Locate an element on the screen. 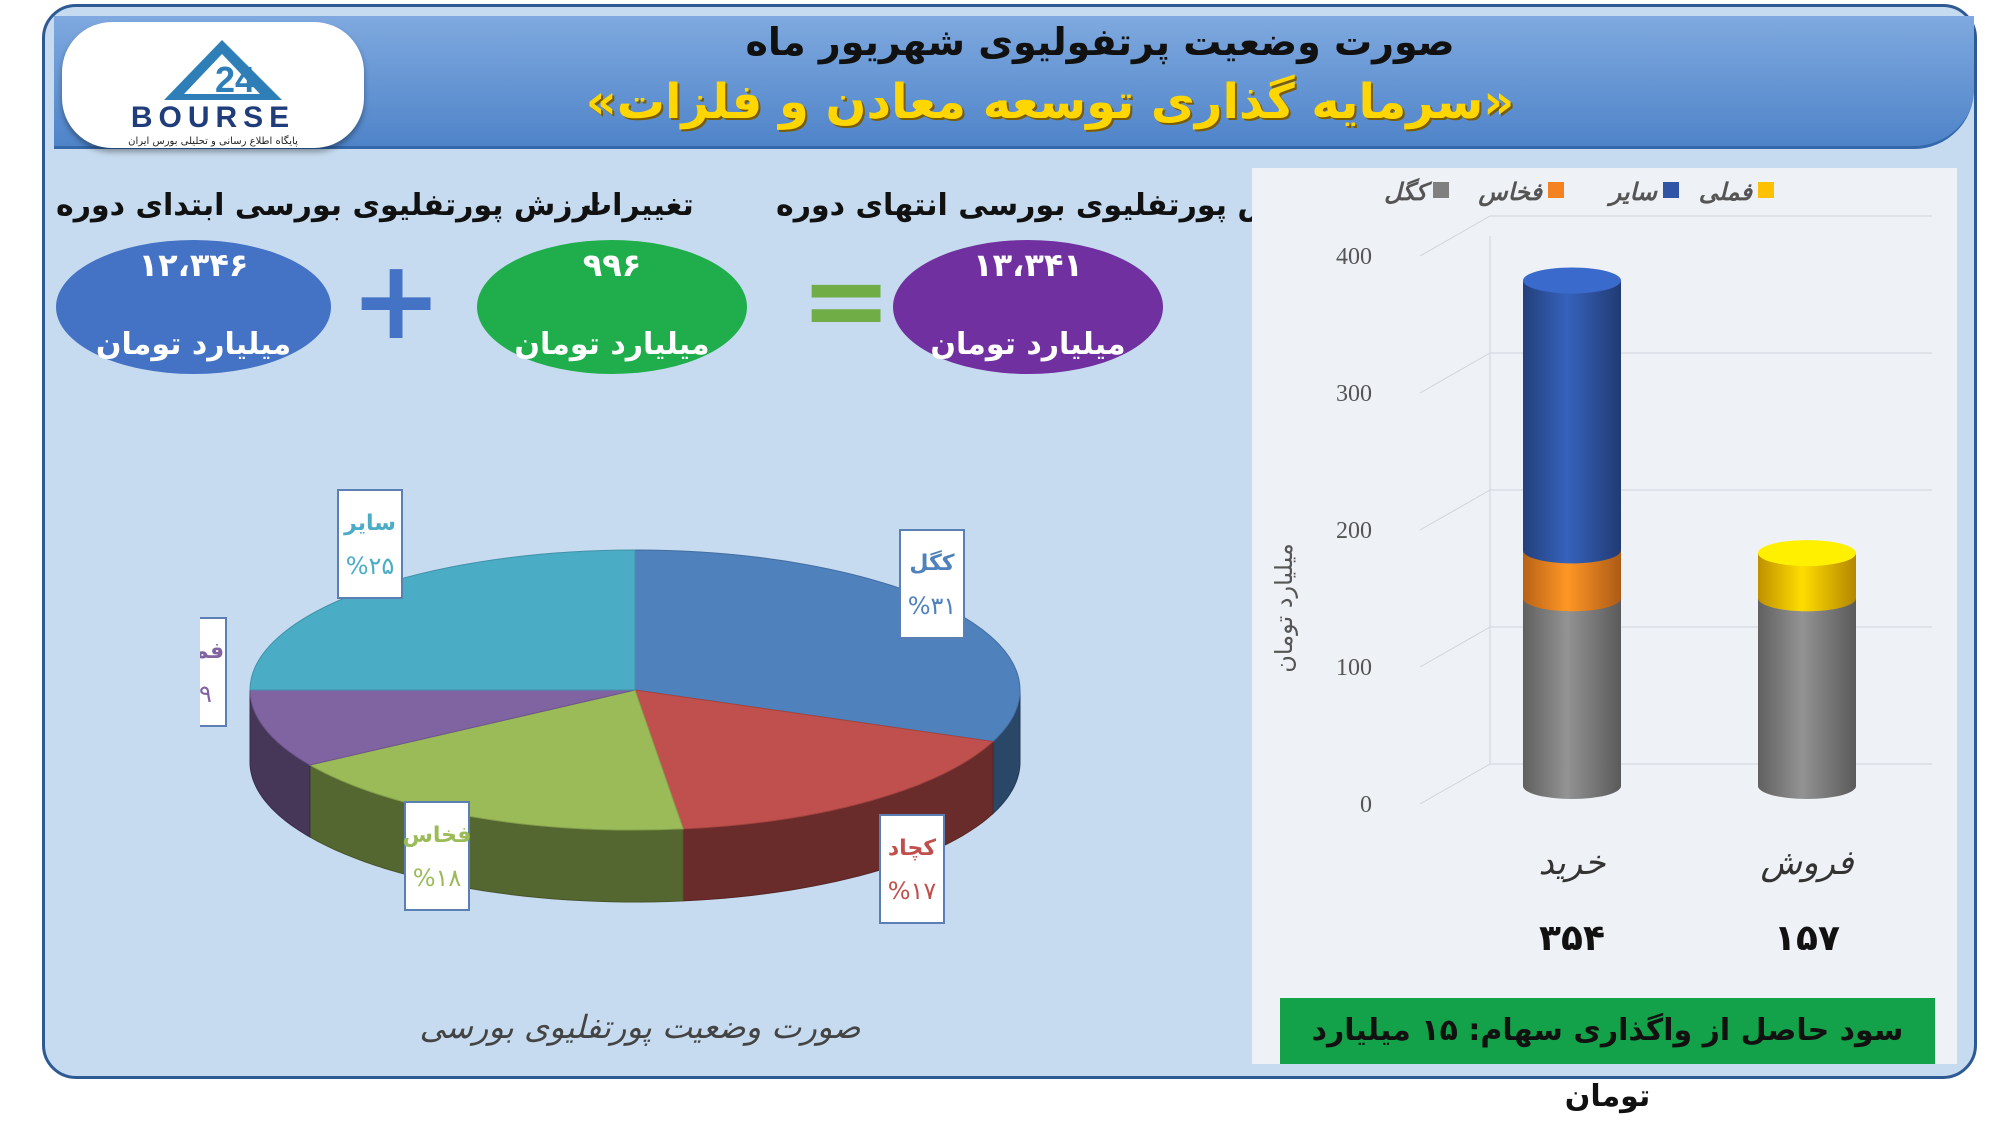  svg-text: 24 is located at coordinates (235, 79).